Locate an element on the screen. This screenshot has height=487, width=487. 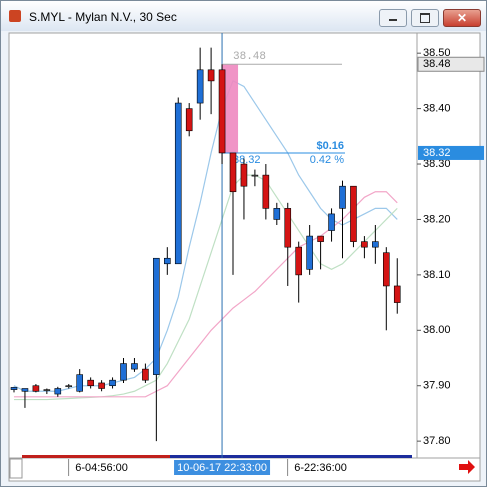
y-tick-label: 38.20 is located at coordinates (437, 219).